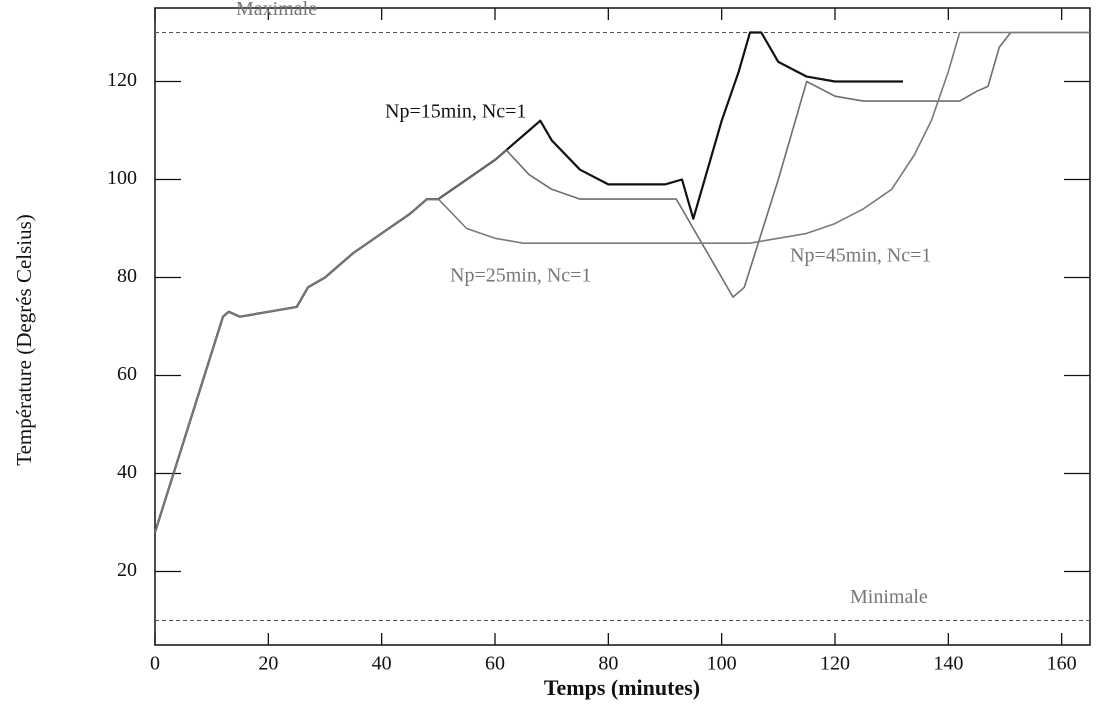  I want to click on y-tick-label: 60, so click(127, 374).